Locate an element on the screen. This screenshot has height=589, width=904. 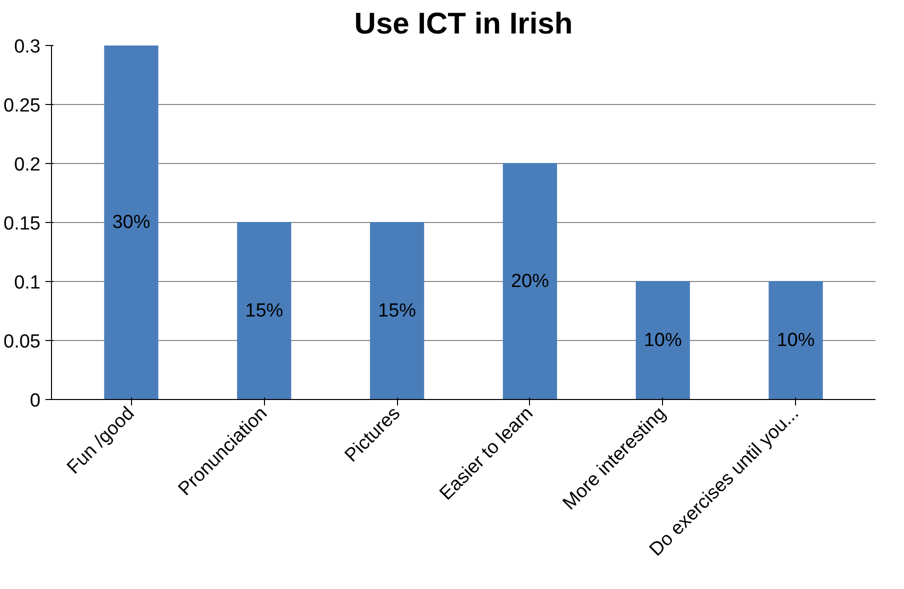
y-tick-label: 0.2 is located at coordinates (27, 165).